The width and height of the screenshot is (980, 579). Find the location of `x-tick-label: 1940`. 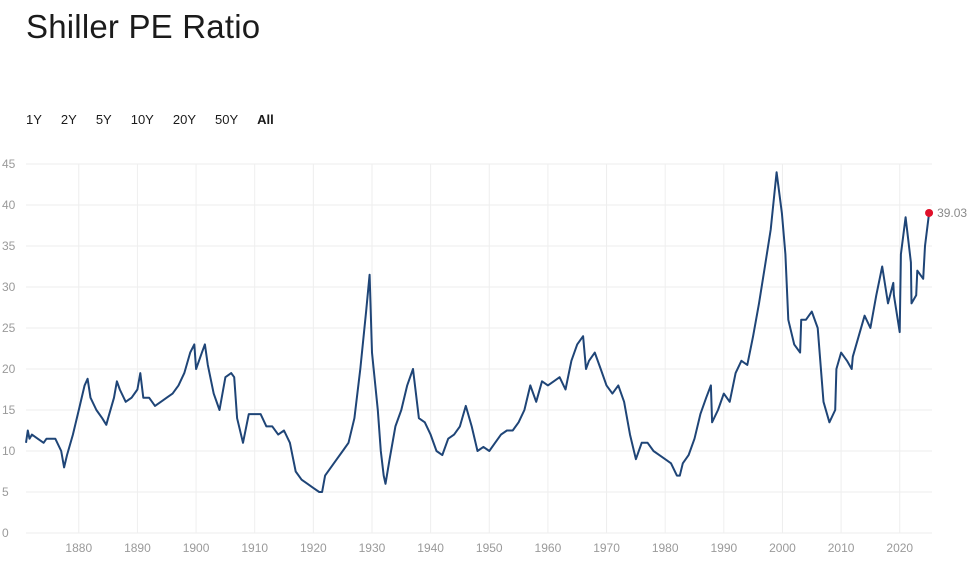

x-tick-label: 1940 is located at coordinates (430, 548).